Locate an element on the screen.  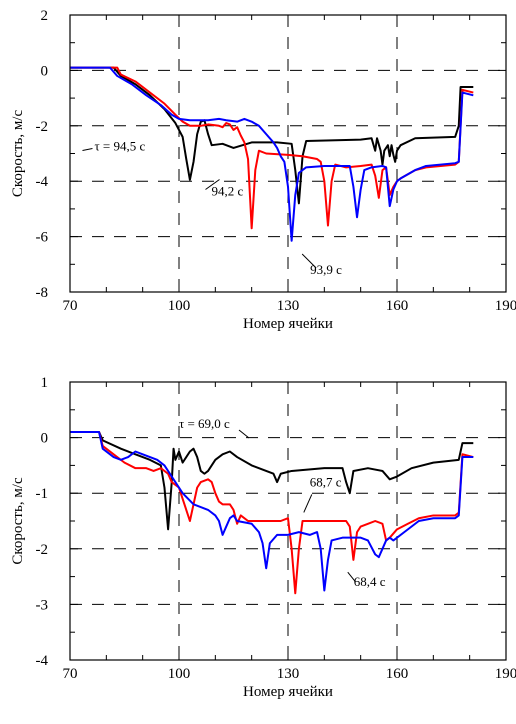
annotation-label: τ = 69,0 с is located at coordinates (204, 423).